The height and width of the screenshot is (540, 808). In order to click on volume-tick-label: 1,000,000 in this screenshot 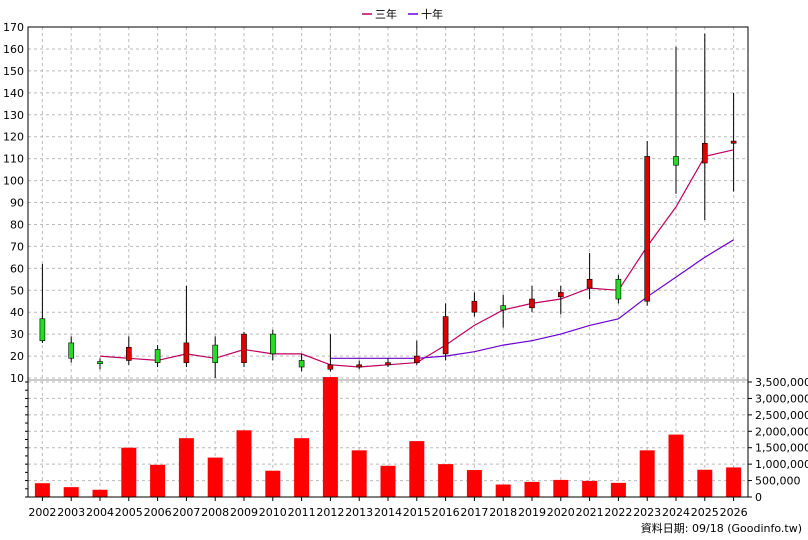, I will do `click(781, 464)`.